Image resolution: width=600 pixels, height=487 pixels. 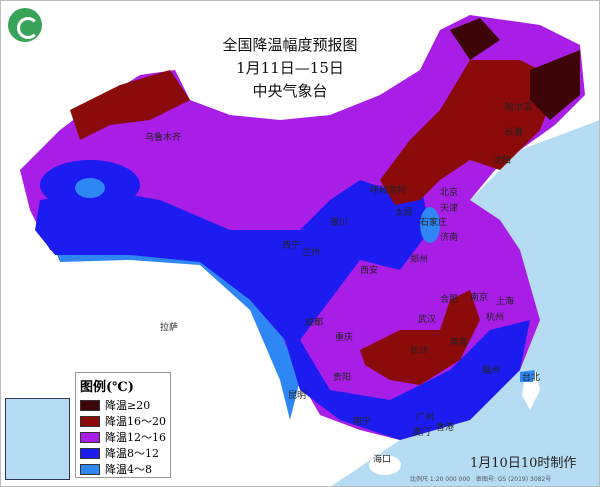 I want to click on city-label: 郑州, so click(x=419, y=259).